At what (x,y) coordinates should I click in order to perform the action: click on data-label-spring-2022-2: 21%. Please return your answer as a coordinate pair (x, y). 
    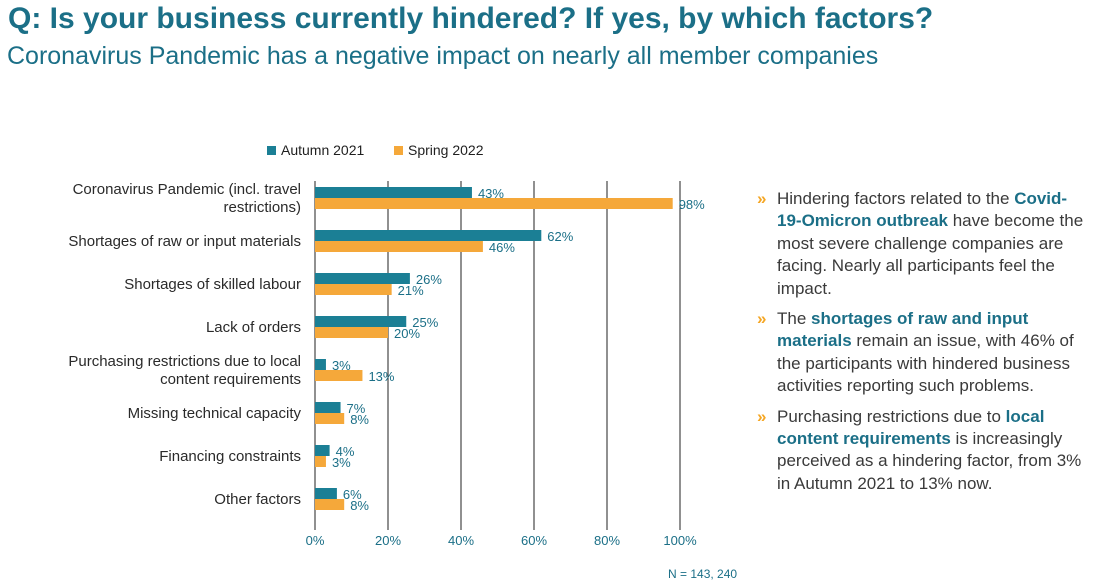
    Looking at the image, I should click on (411, 290).